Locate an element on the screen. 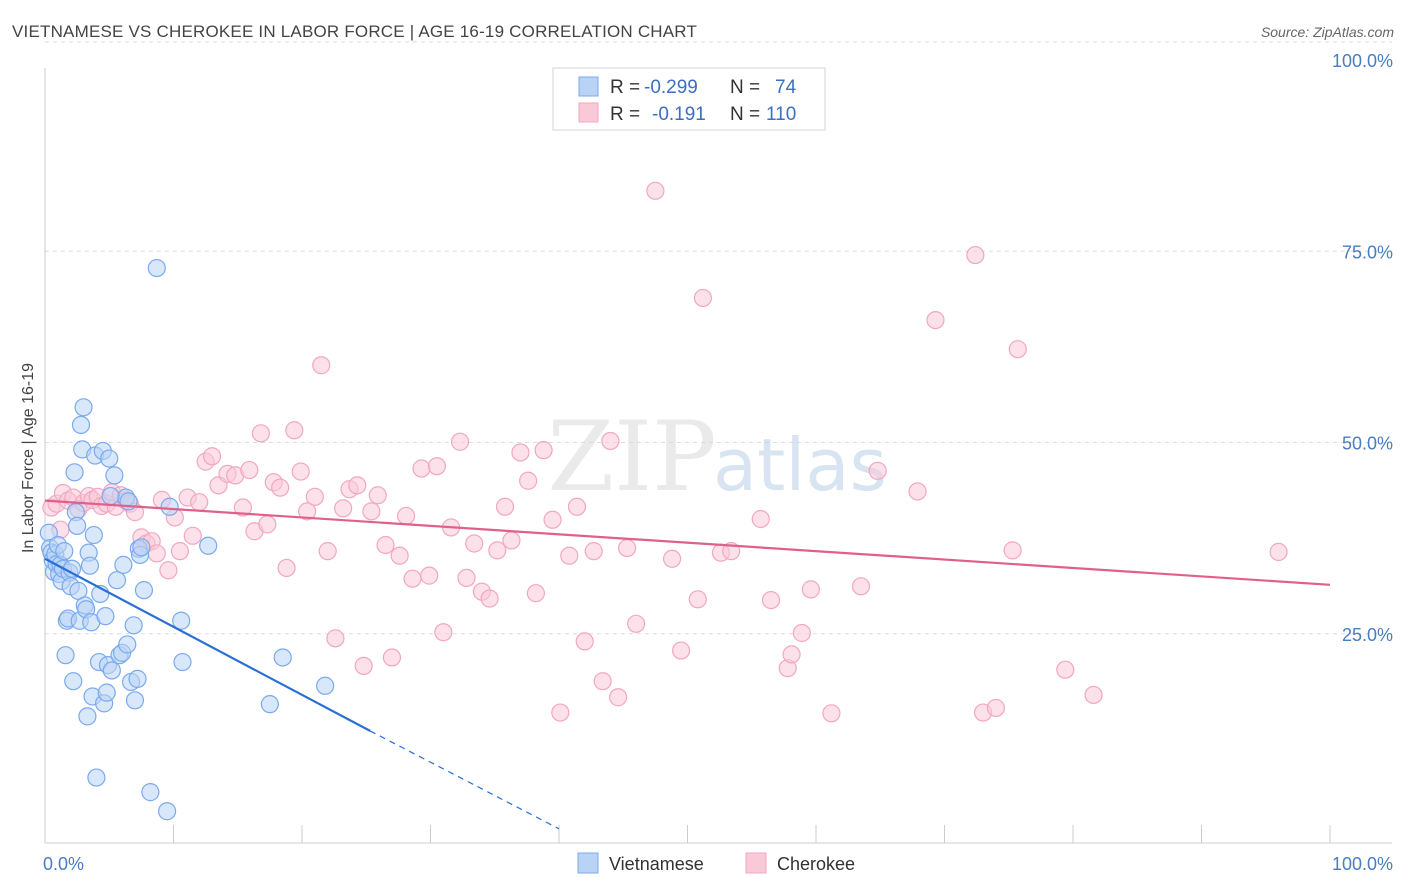 Image resolution: width=1406 pixels, height=892 pixels. vietnamese-points is located at coordinates (187, 539).